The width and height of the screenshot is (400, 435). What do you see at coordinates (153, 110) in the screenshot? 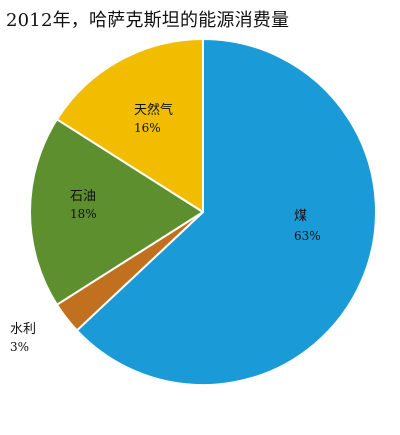
I see `slice-label-3: 天然气` at bounding box center [153, 110].